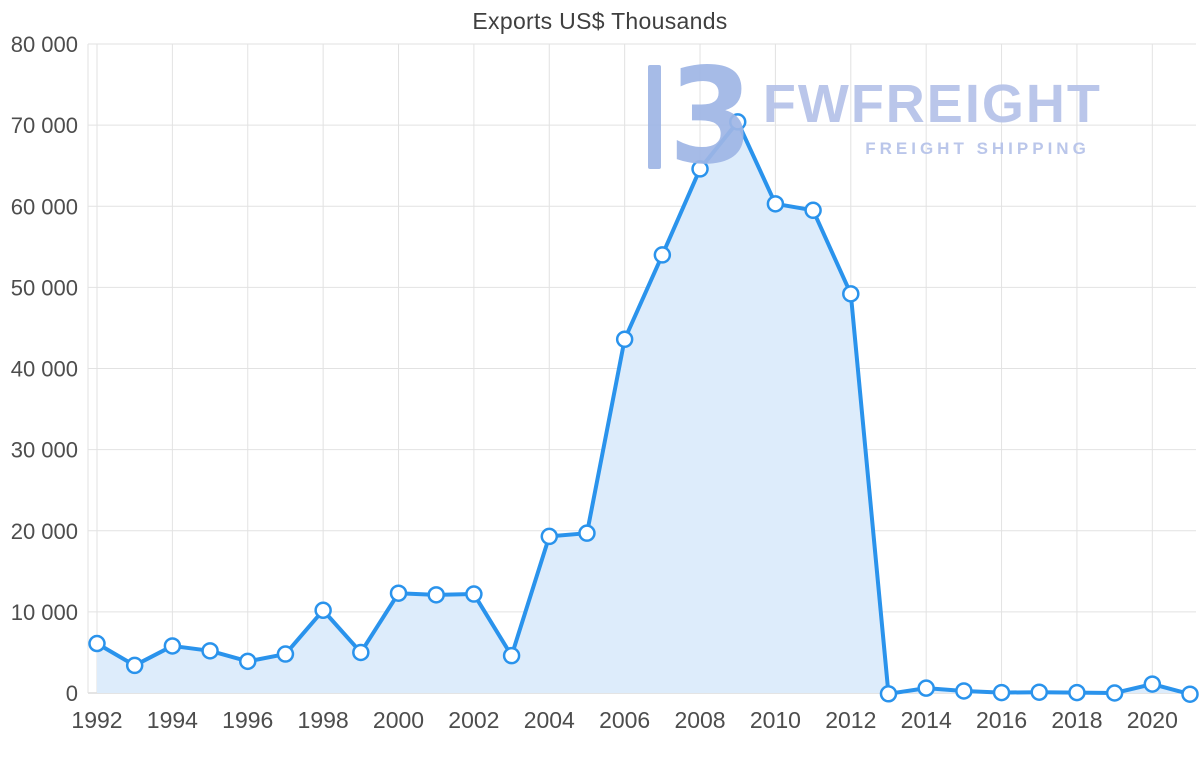 This screenshot has width=1200, height=763. Describe the element at coordinates (44, 287) in the screenshot. I see `svg-text: 50 000` at that location.